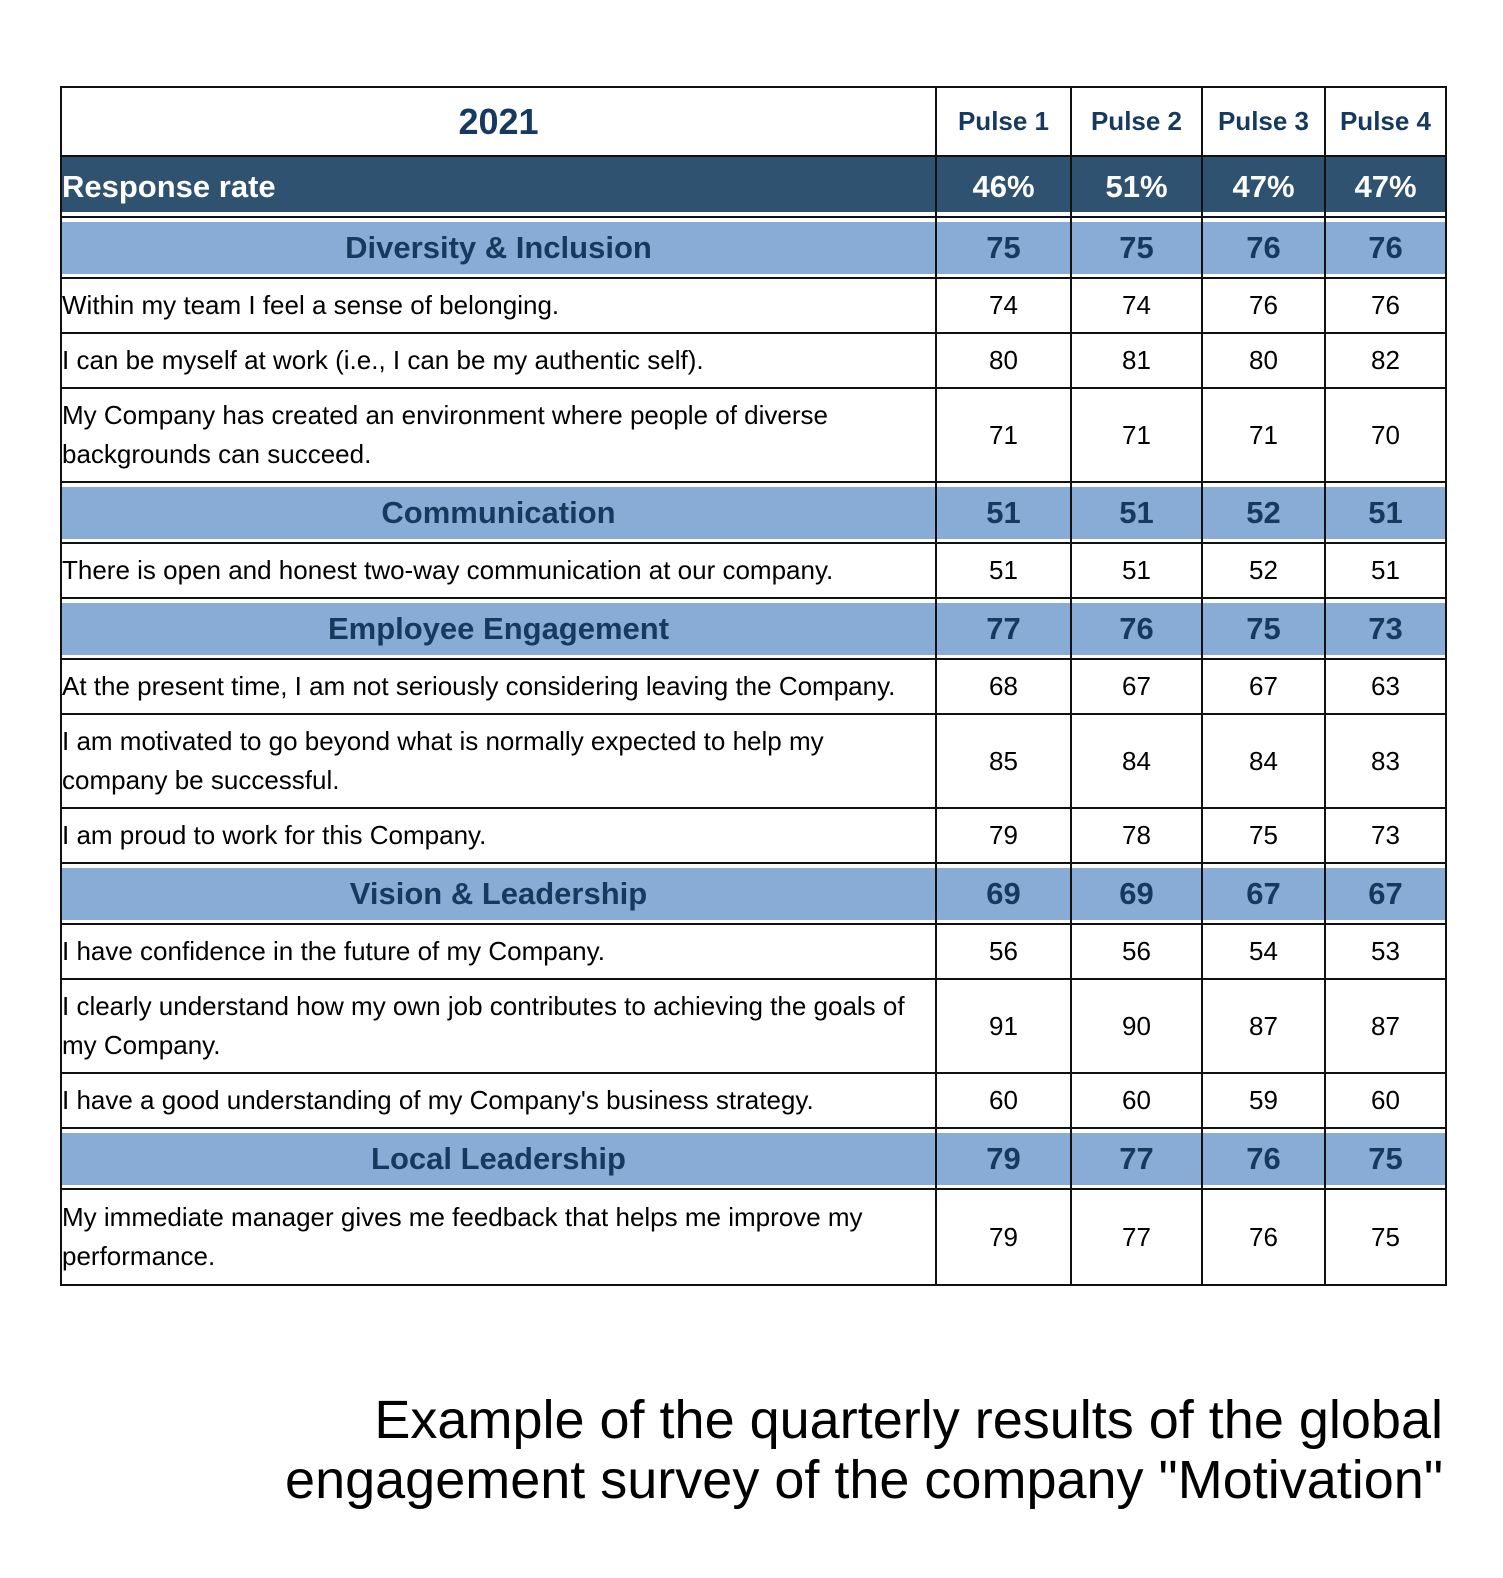  What do you see at coordinates (1385, 186) in the screenshot?
I see `response-rate-value: 47%` at bounding box center [1385, 186].